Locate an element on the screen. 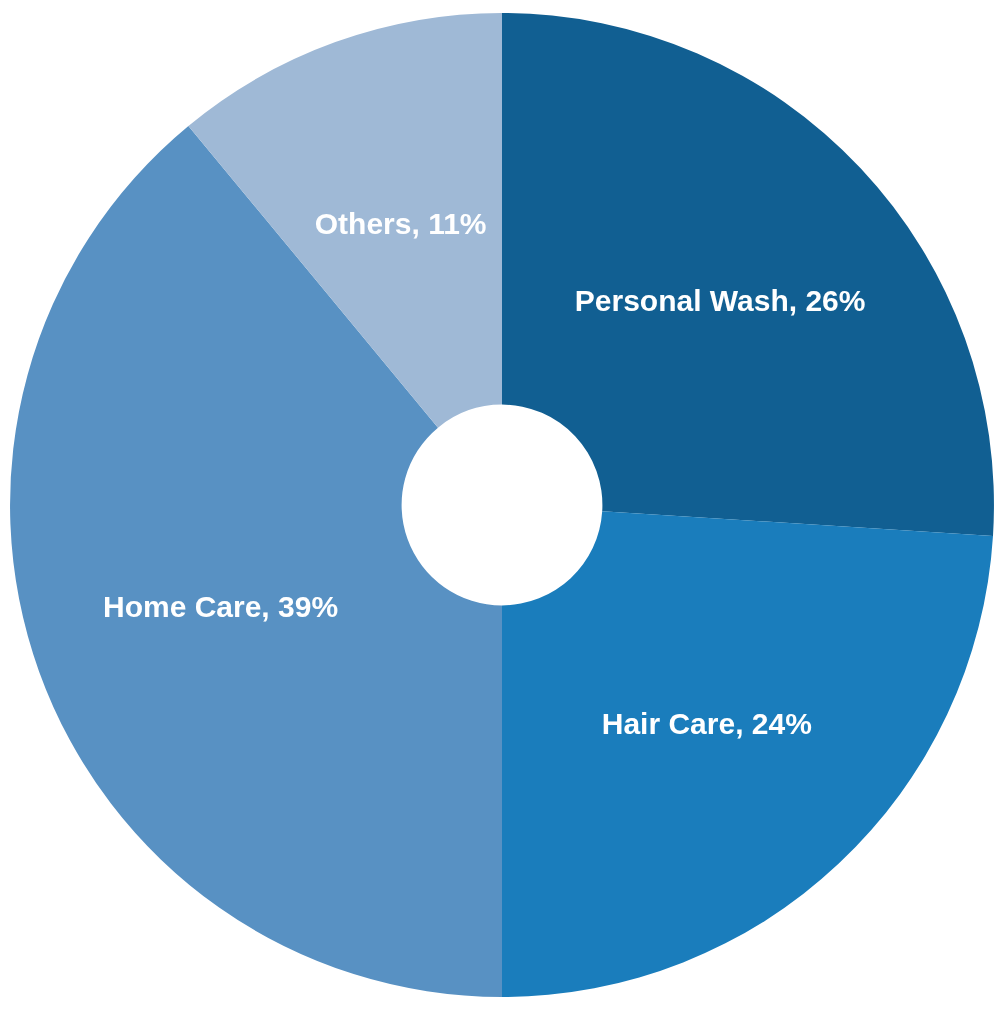 This screenshot has height=1010, width=1004. slice-label: Others, 11% is located at coordinates (400, 224).